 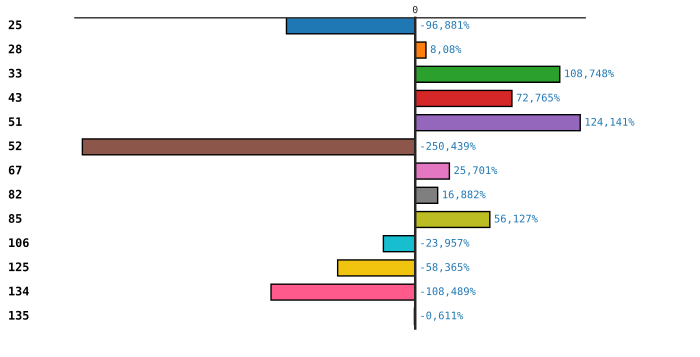 I want to click on y-tick-label: 135, so click(x=19, y=315).